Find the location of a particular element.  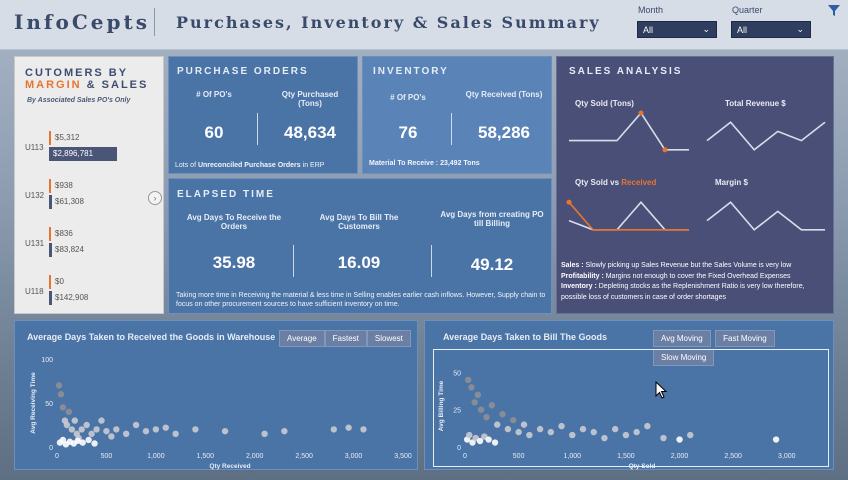

avg-moving-button: Avg Moving is located at coordinates (682, 338).